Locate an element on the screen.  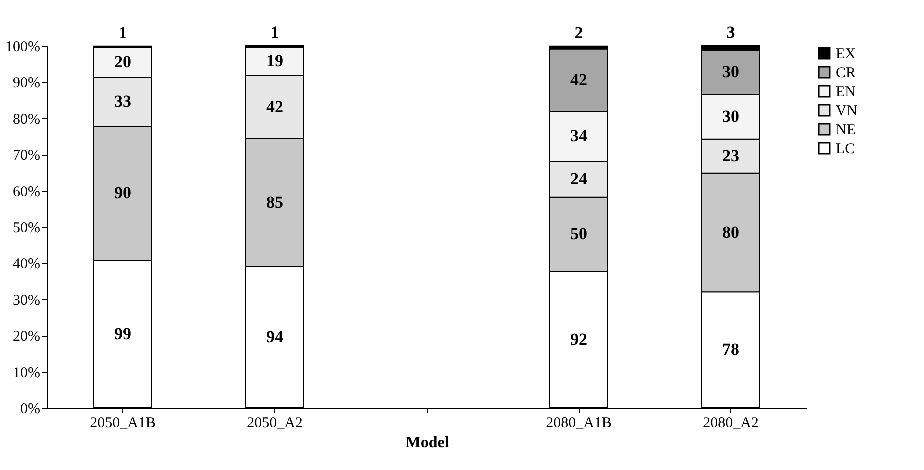
legend-label: VN is located at coordinates (847, 112).